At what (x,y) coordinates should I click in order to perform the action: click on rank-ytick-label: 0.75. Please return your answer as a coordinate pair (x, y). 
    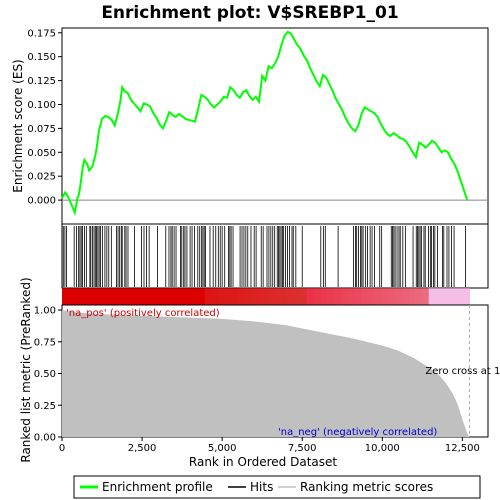
    Looking at the image, I should click on (45, 342).